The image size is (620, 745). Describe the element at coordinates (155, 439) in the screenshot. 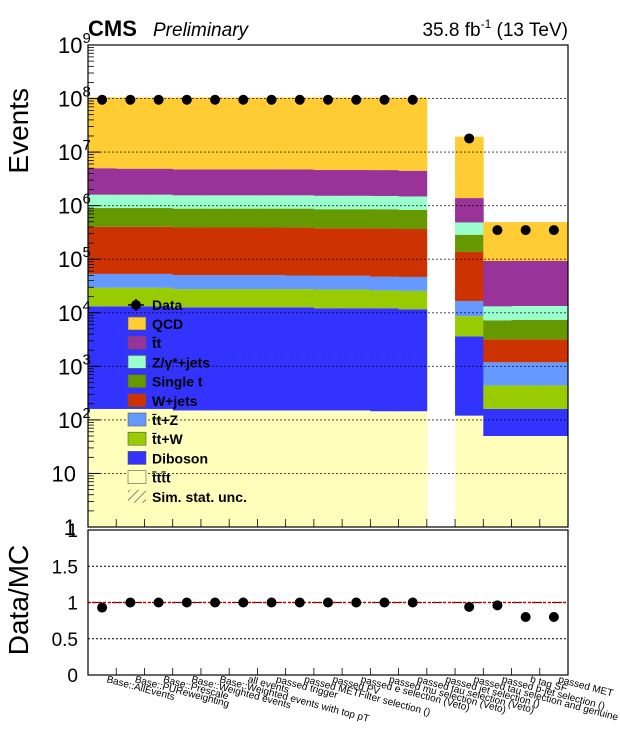

I see `legend-item: t̄t+W` at that location.